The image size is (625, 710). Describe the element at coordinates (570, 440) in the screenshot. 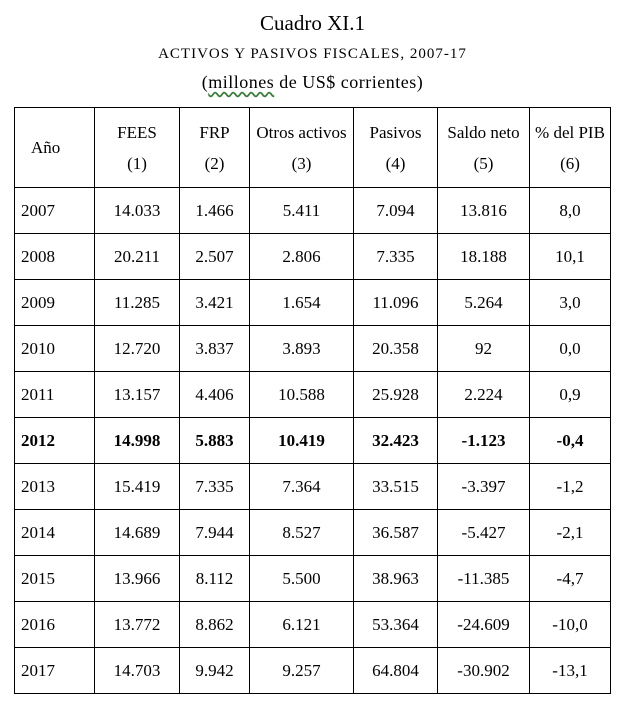

I see `cell-pib: -0,4` at that location.